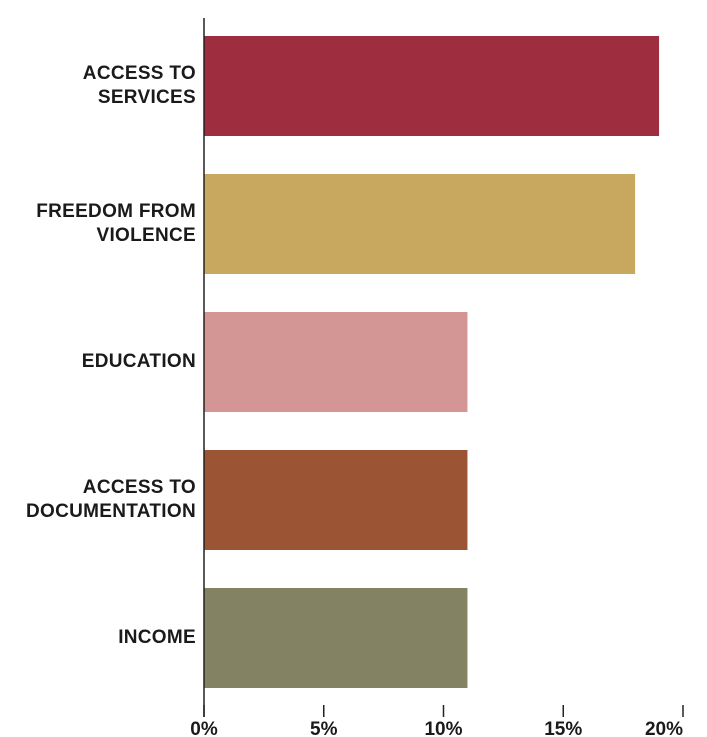  I want to click on category-label-4: INCOME, so click(157, 637).